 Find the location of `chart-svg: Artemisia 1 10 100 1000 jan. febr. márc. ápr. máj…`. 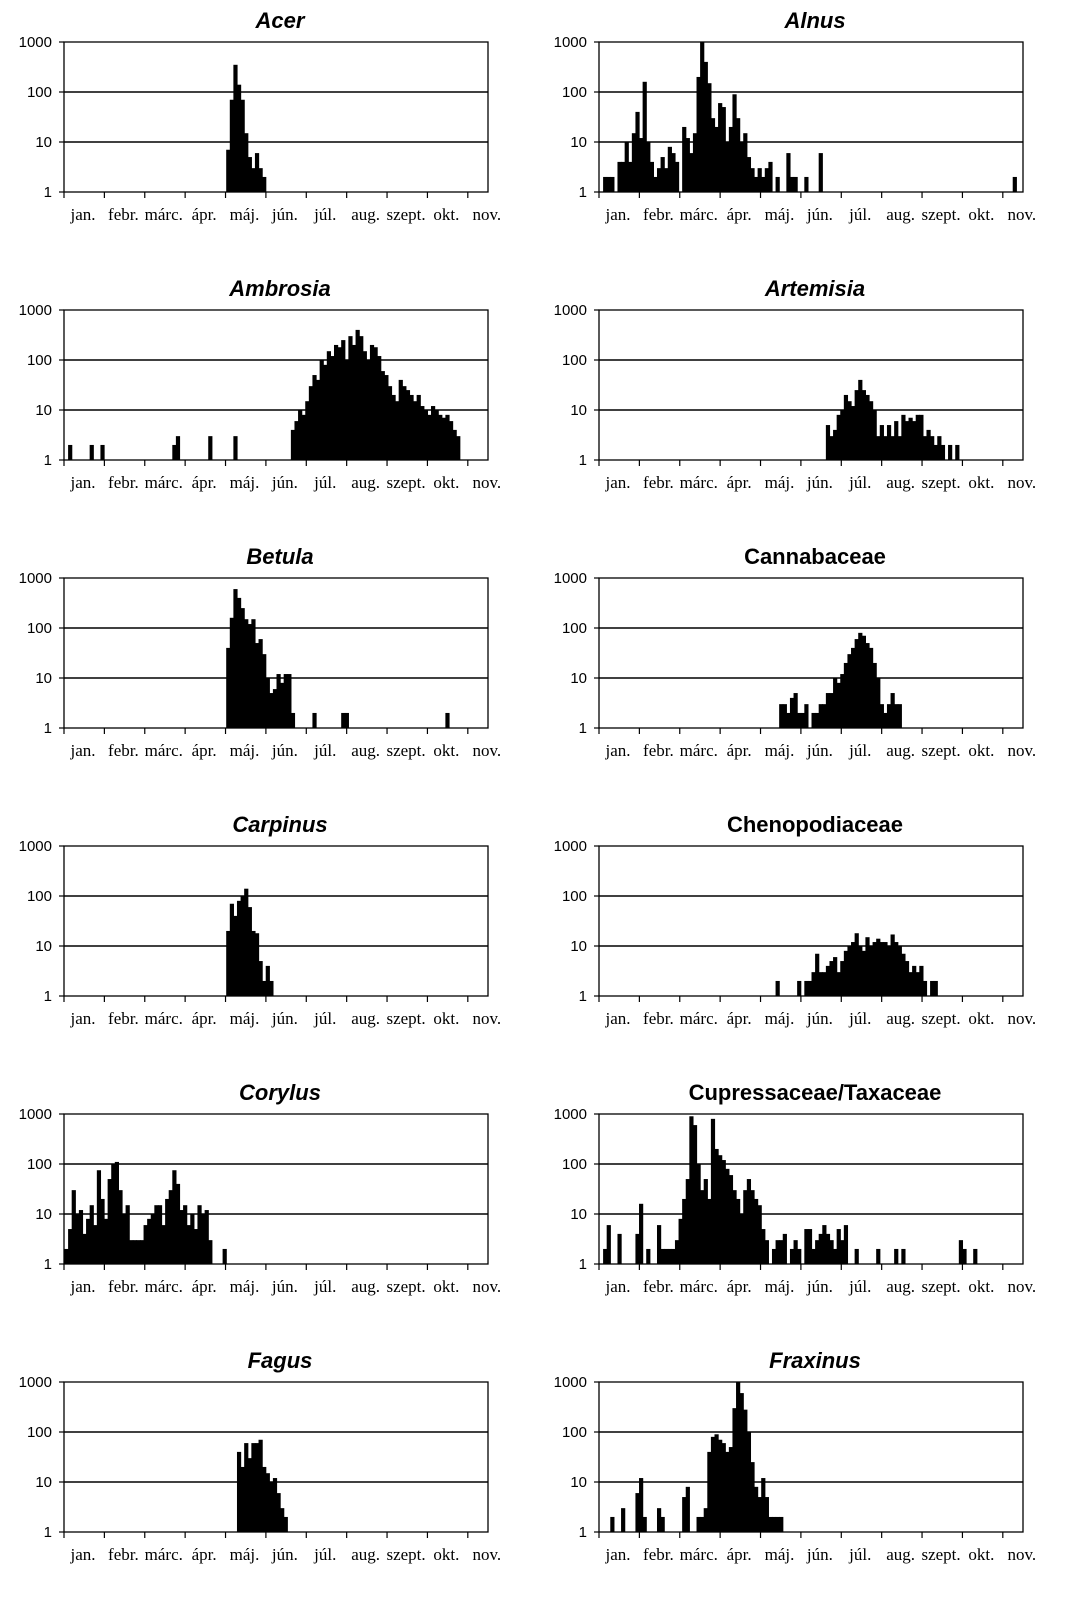

chart-svg: Artemisia 1 10 100 1000 jan. febr. márc. ápr. máj… is located at coordinates (795, 384).